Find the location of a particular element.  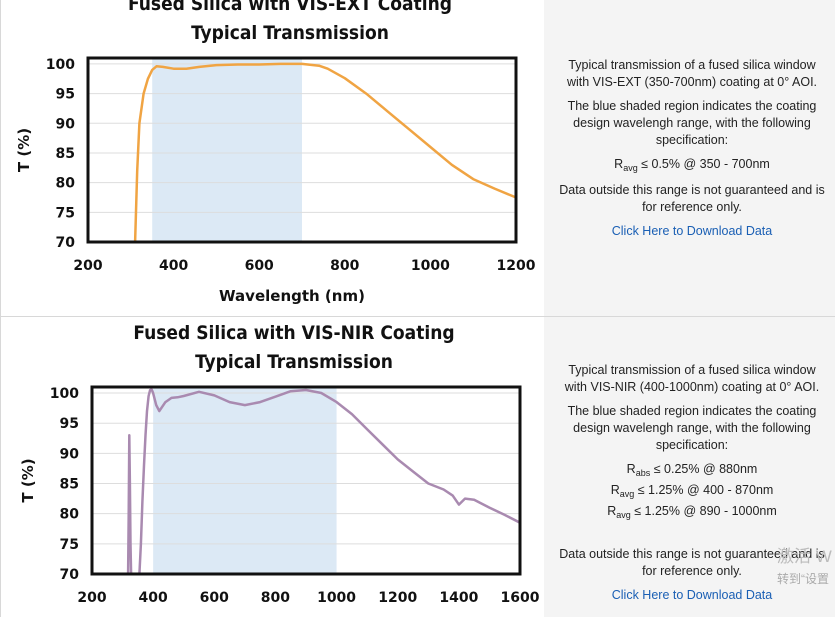

watermark-subtext: 转到“设置 is located at coordinates (803, 579).